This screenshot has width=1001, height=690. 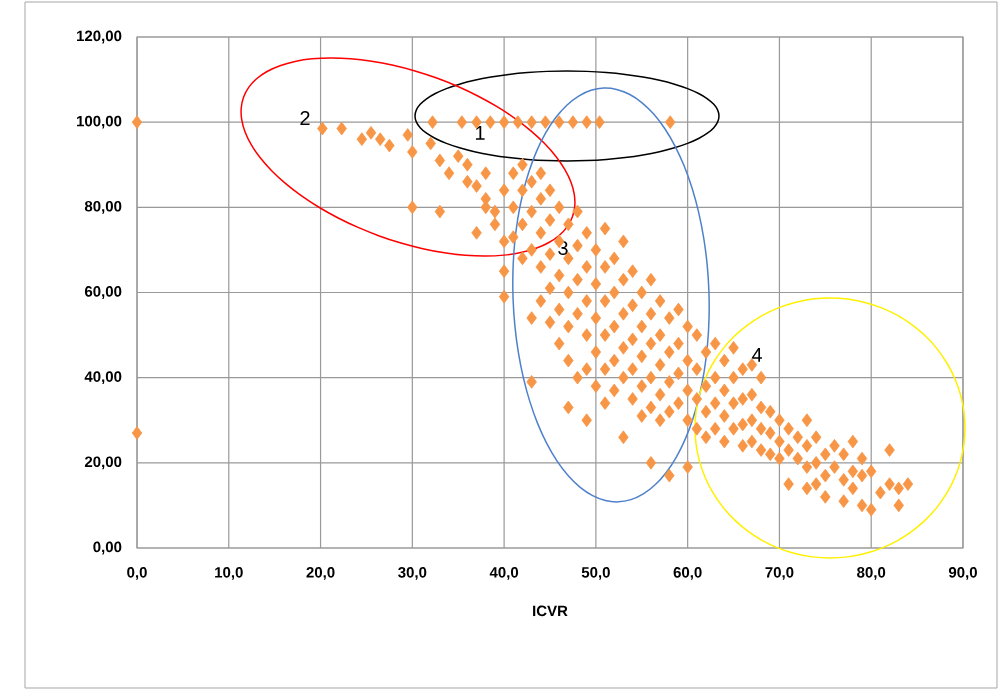 I want to click on y-tick-label: 60,00, so click(x=103, y=292).